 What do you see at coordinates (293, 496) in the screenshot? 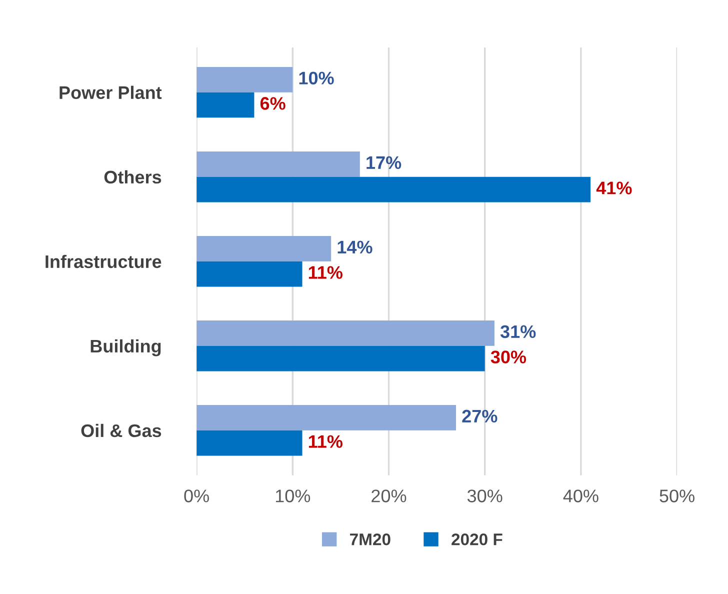
I see `x-tick-label: 10%` at bounding box center [293, 496].